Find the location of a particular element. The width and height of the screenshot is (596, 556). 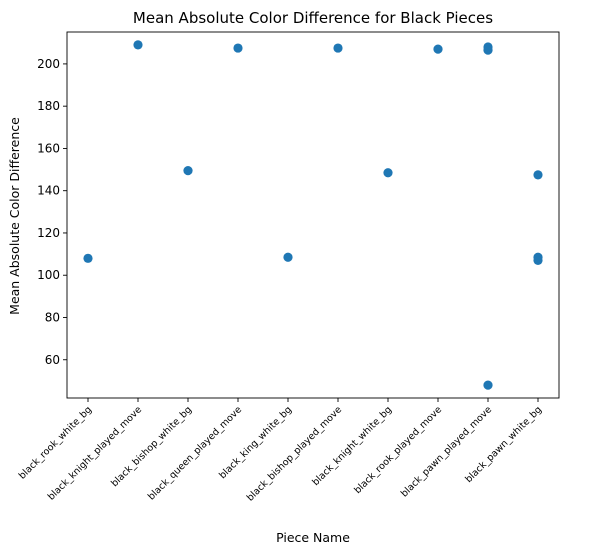

y-tick-label: 80 is located at coordinates (52, 317).